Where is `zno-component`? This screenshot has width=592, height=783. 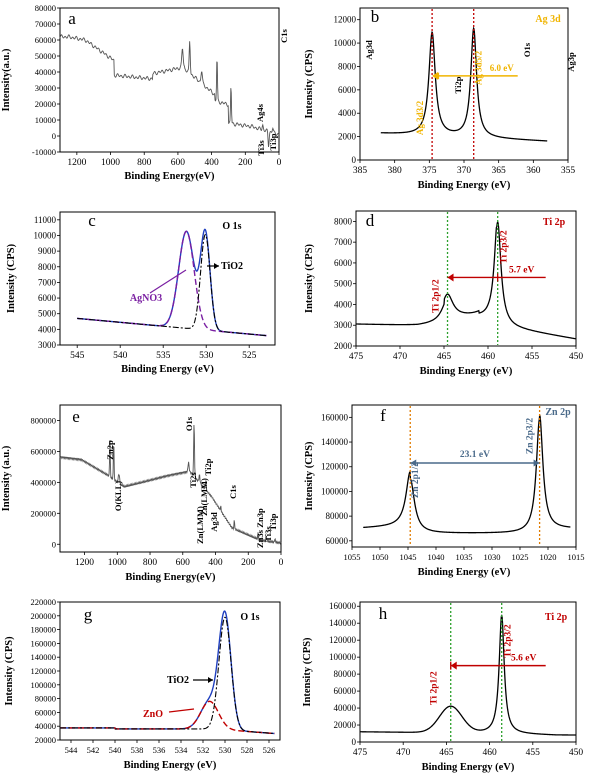 zno-component is located at coordinates (167, 717).